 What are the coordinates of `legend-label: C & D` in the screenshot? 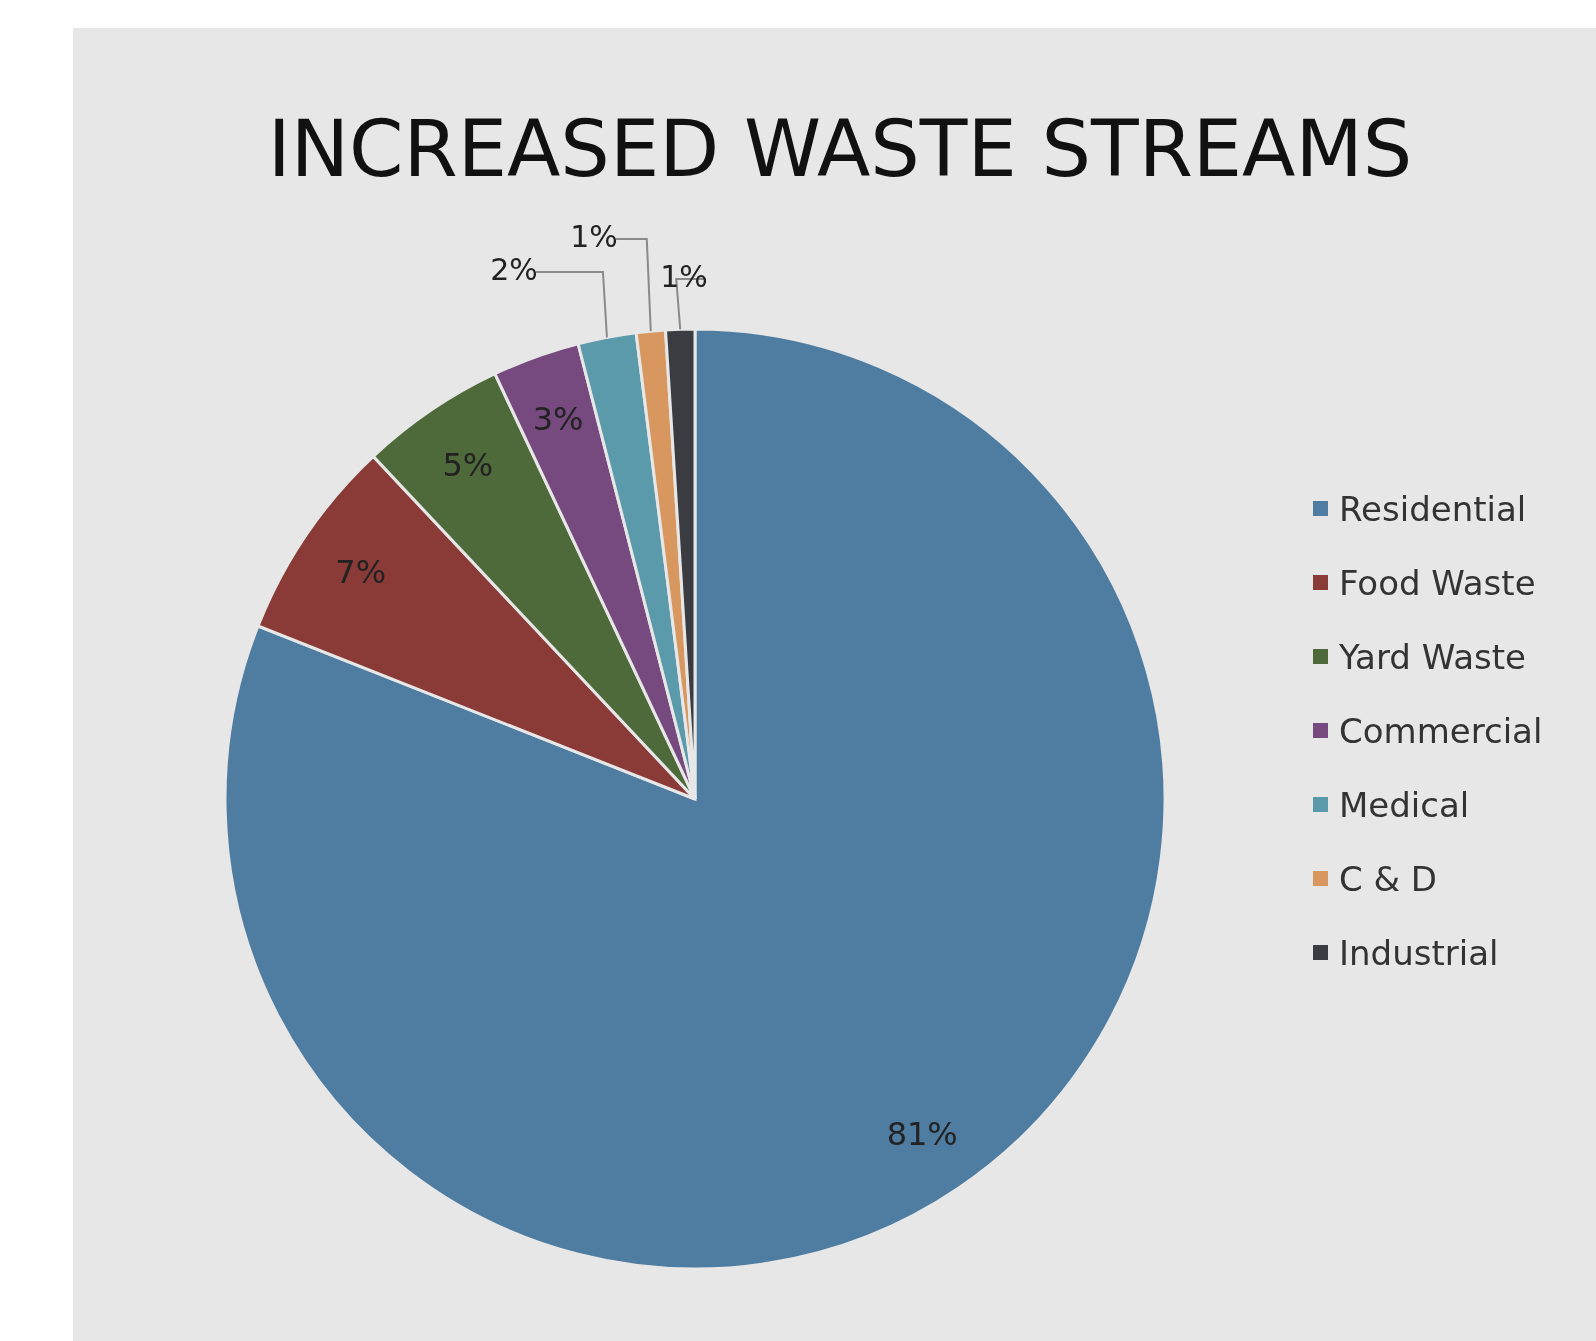 It's located at (1388, 878).